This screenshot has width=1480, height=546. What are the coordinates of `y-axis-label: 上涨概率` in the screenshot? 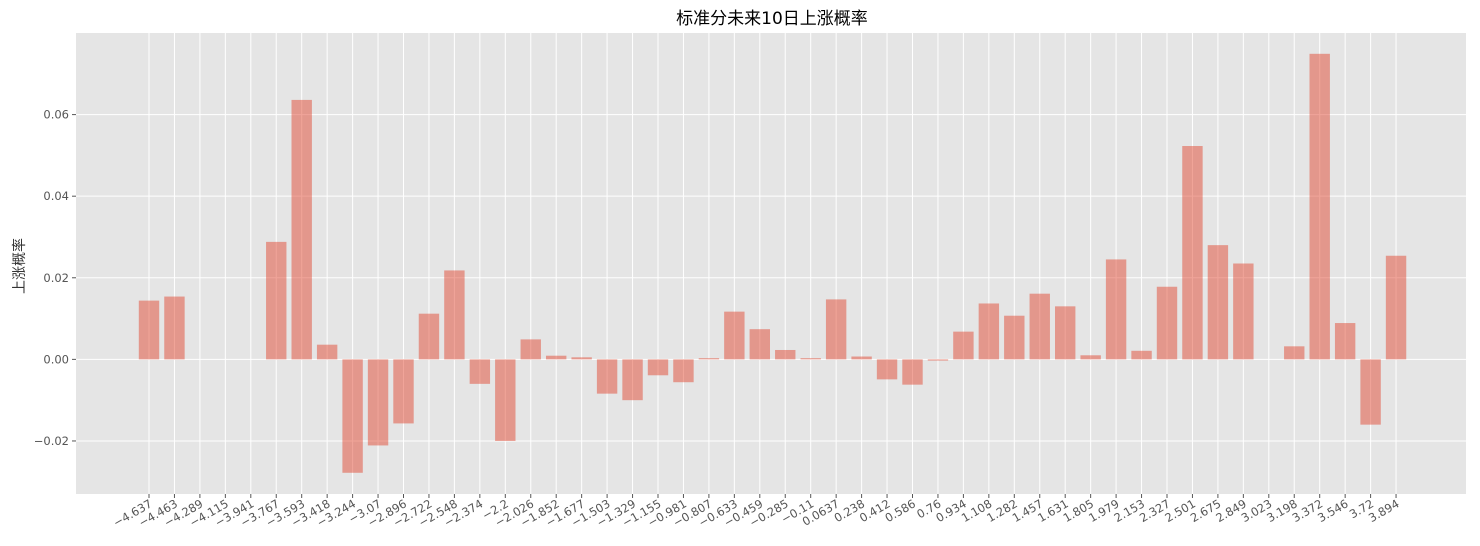 It's located at (19, 266).